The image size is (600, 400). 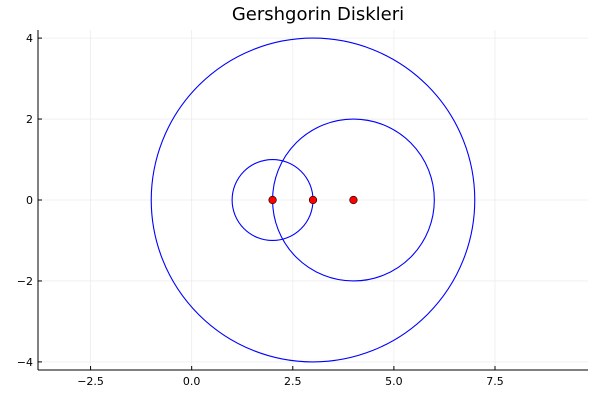 I want to click on y-tick-label: −4, so click(x=25, y=362).